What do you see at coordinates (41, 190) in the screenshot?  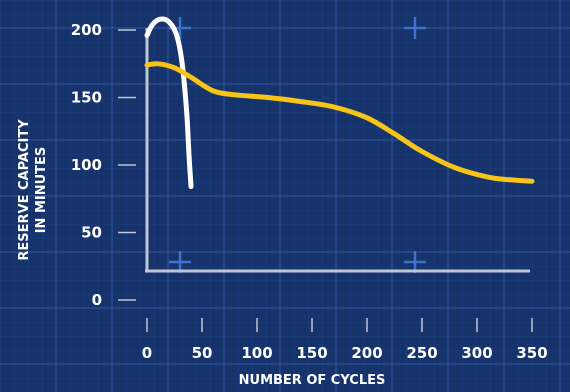 I see `y-axis-title-line2: IN MINUTES` at bounding box center [41, 190].